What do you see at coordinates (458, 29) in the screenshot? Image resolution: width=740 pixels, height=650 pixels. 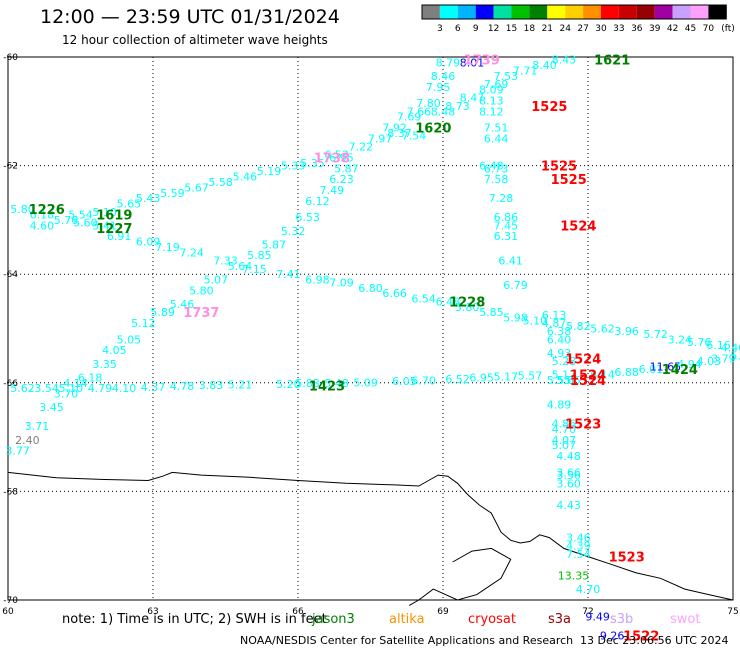 I see `colorbar-tick-label: 6` at bounding box center [458, 29].